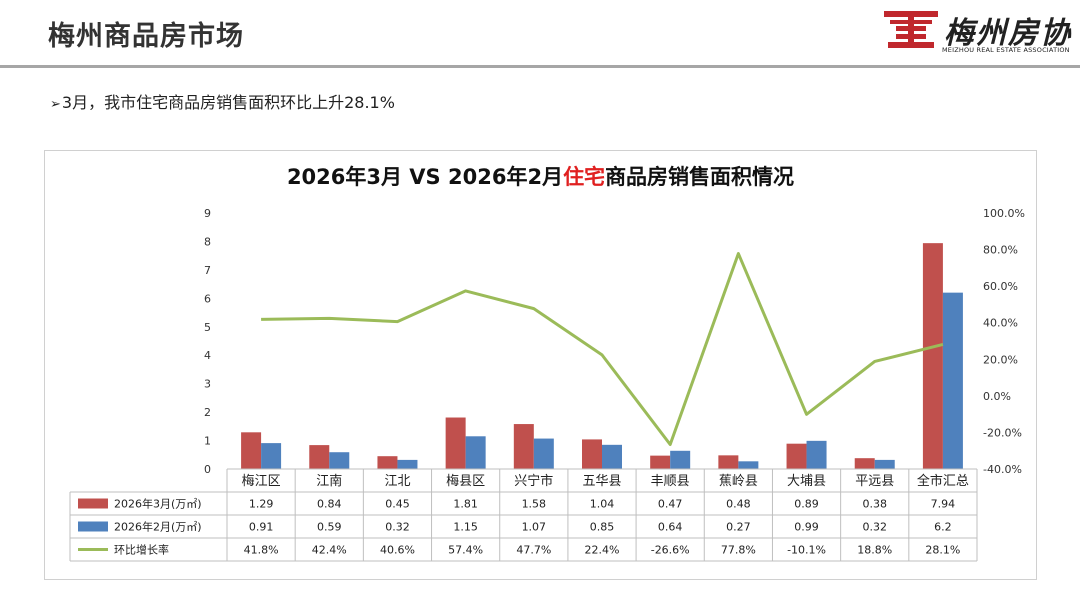 This screenshot has width=1080, height=608. I want to click on data-label: 0.64, so click(670, 527).